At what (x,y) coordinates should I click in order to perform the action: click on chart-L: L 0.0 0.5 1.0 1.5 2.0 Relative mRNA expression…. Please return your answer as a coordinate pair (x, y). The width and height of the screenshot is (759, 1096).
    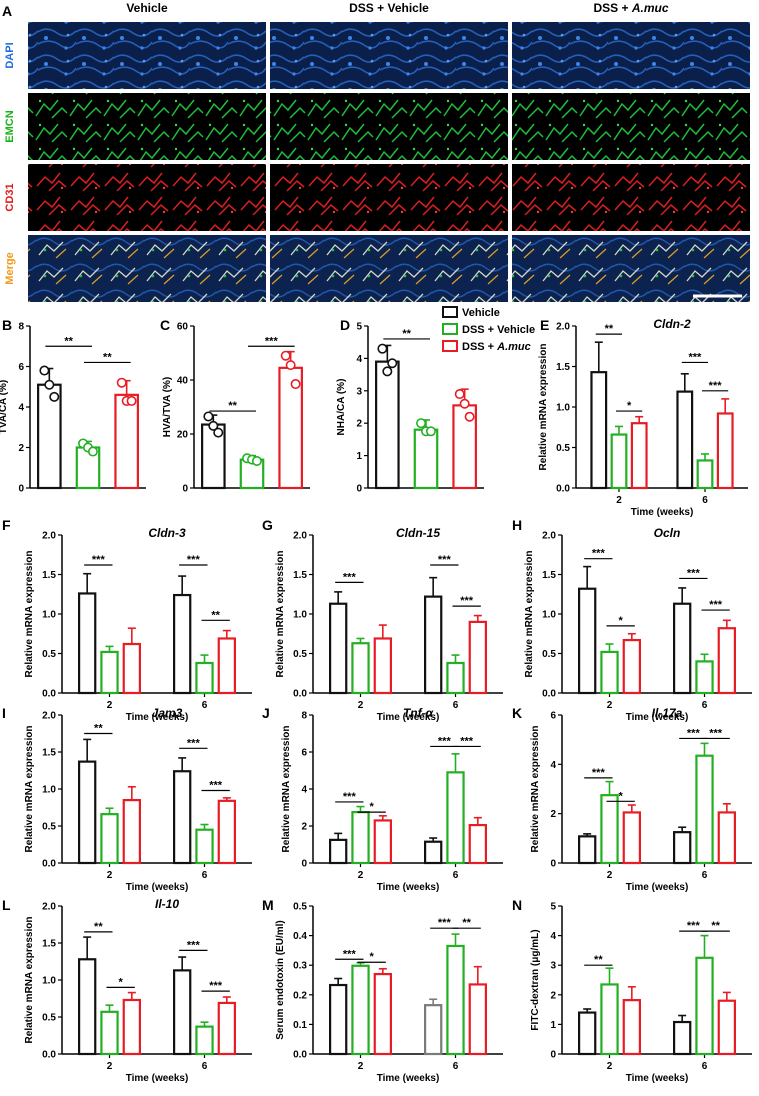
    Looking at the image, I should click on (127, 990).